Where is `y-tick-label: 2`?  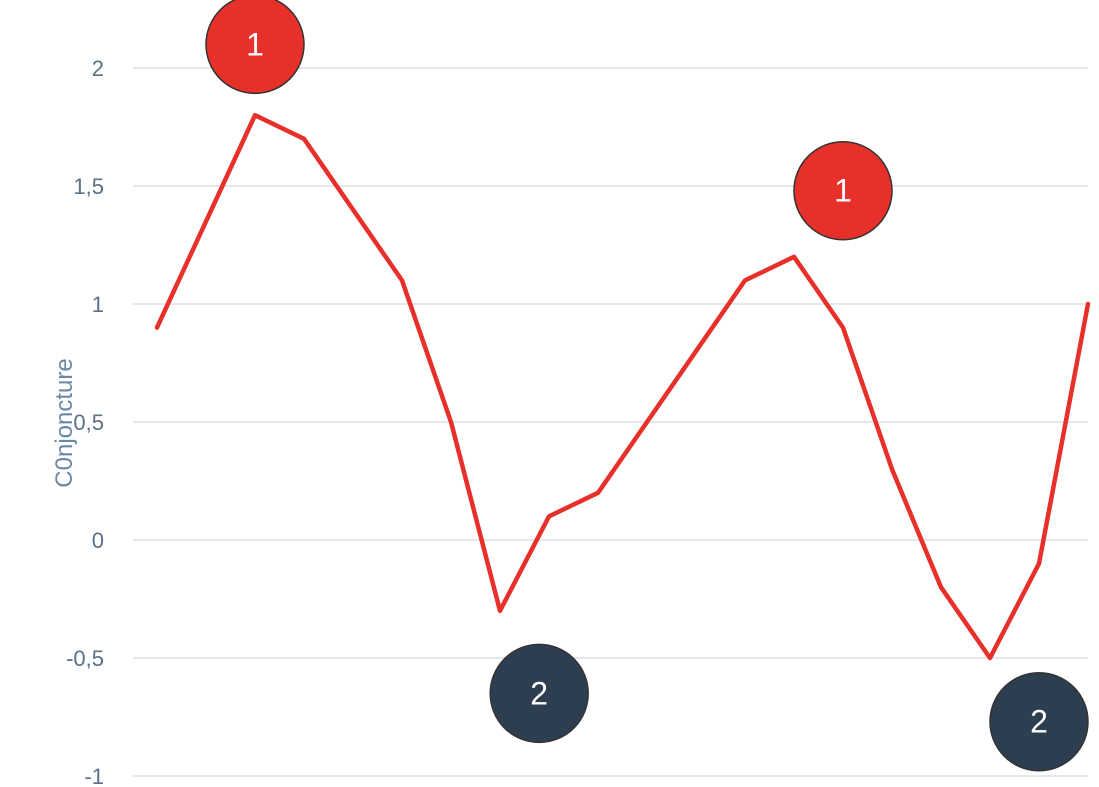
y-tick-label: 2 is located at coordinates (98, 68).